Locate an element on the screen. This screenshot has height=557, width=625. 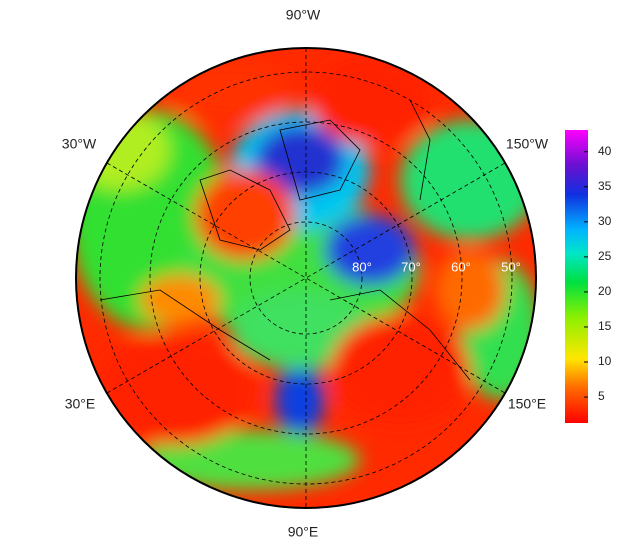
lat-label: 60° is located at coordinates (461, 266).